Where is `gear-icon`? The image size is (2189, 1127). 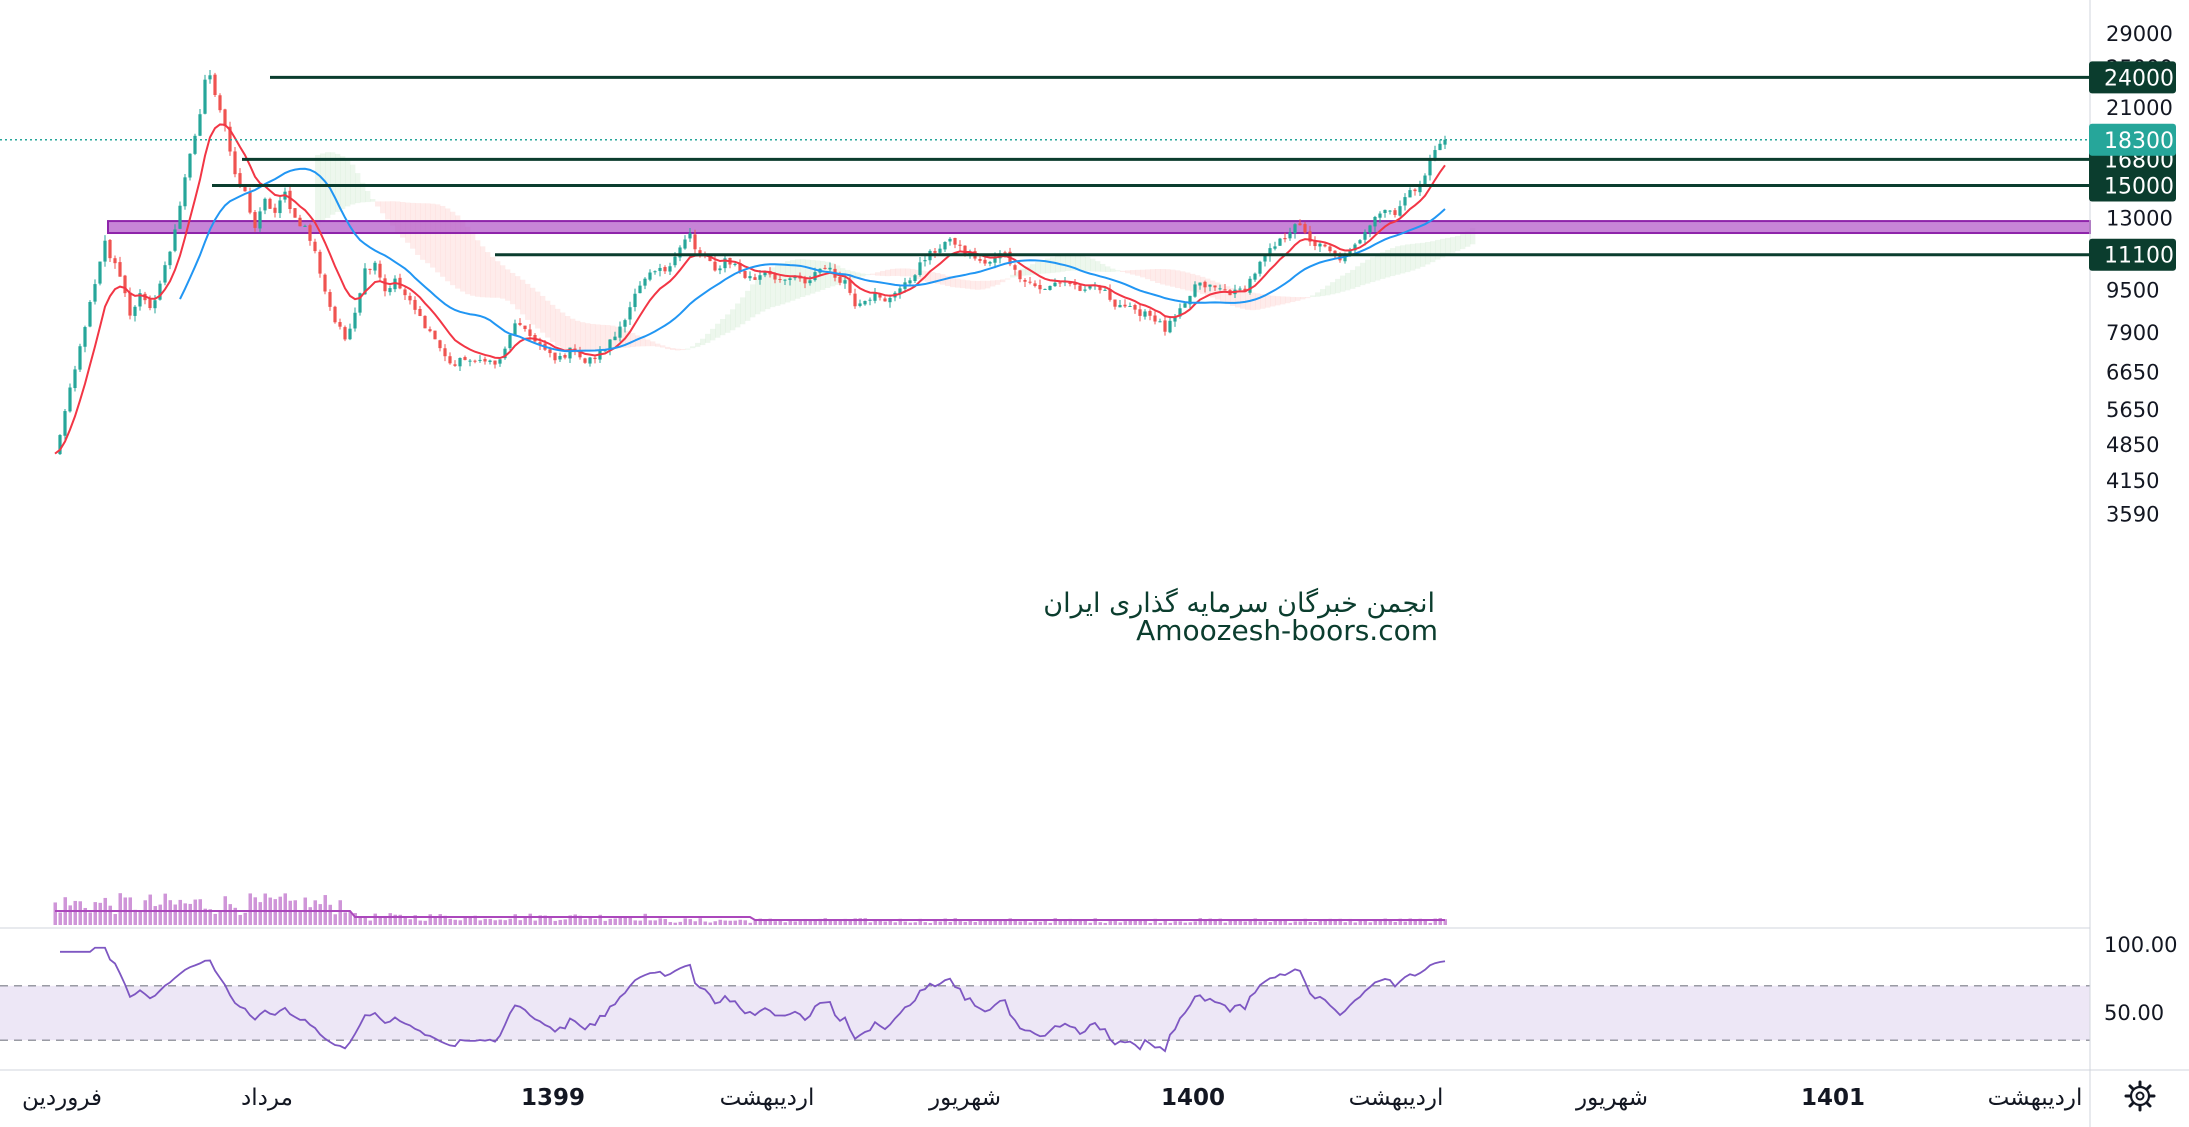 gear-icon is located at coordinates (2140, 1096).